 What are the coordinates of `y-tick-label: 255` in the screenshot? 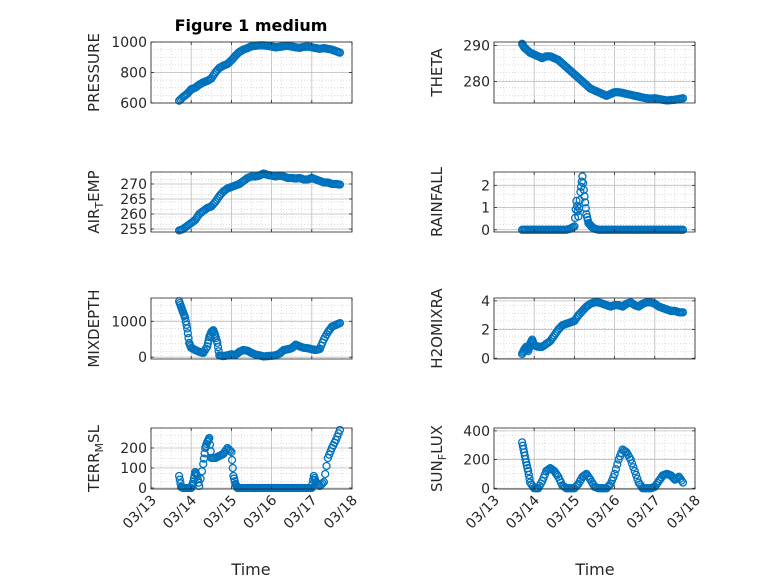 It's located at (133, 230).